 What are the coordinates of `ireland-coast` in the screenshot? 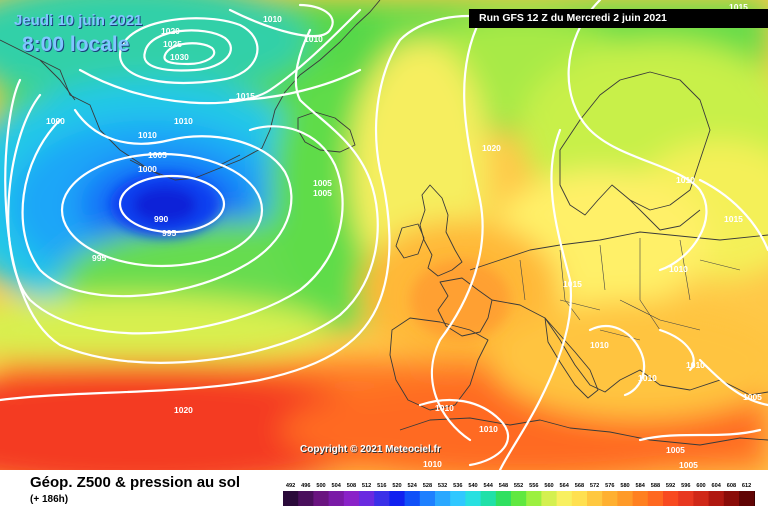 It's located at (410, 241).